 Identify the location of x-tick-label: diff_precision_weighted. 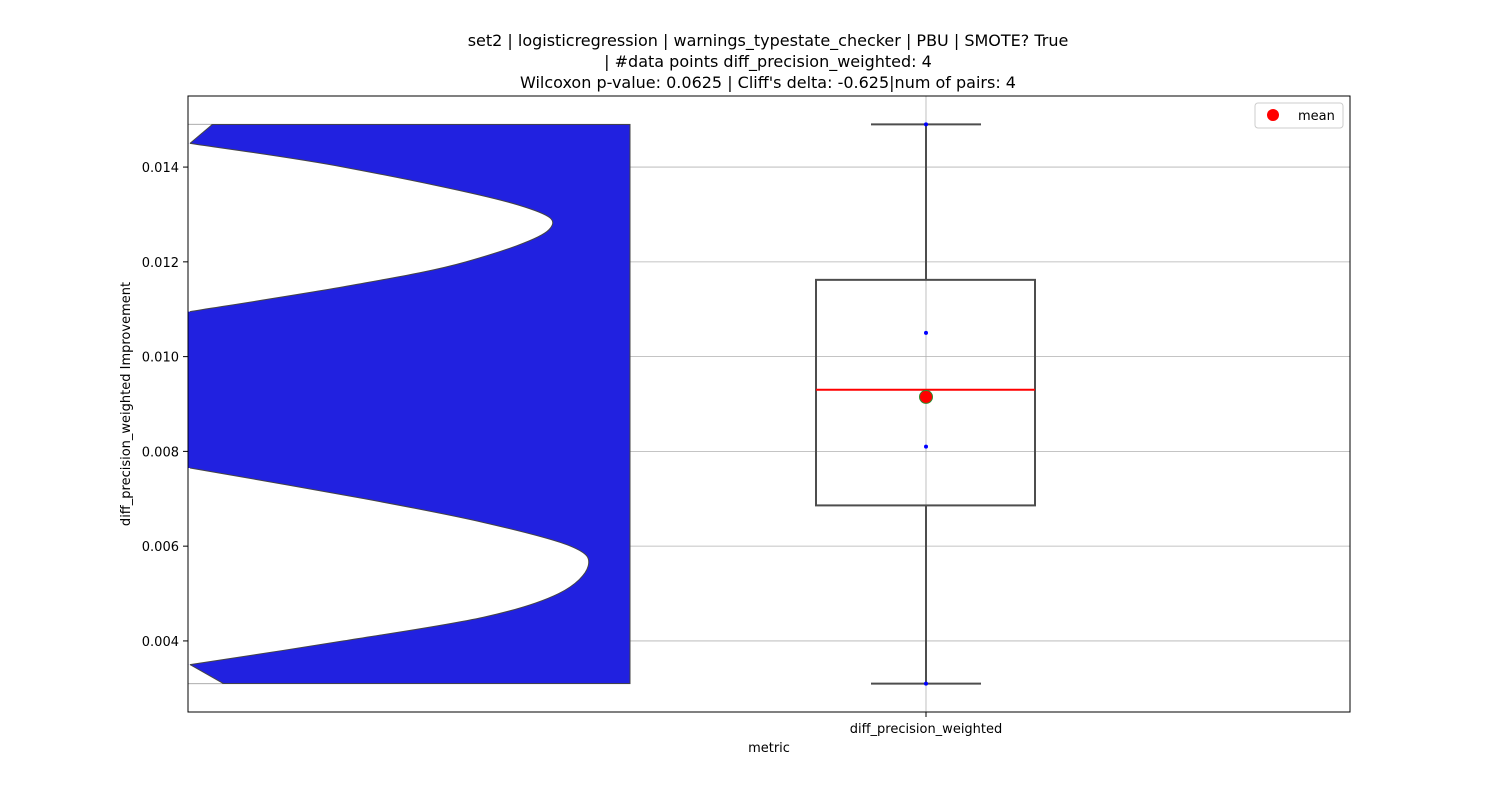
(926, 729).